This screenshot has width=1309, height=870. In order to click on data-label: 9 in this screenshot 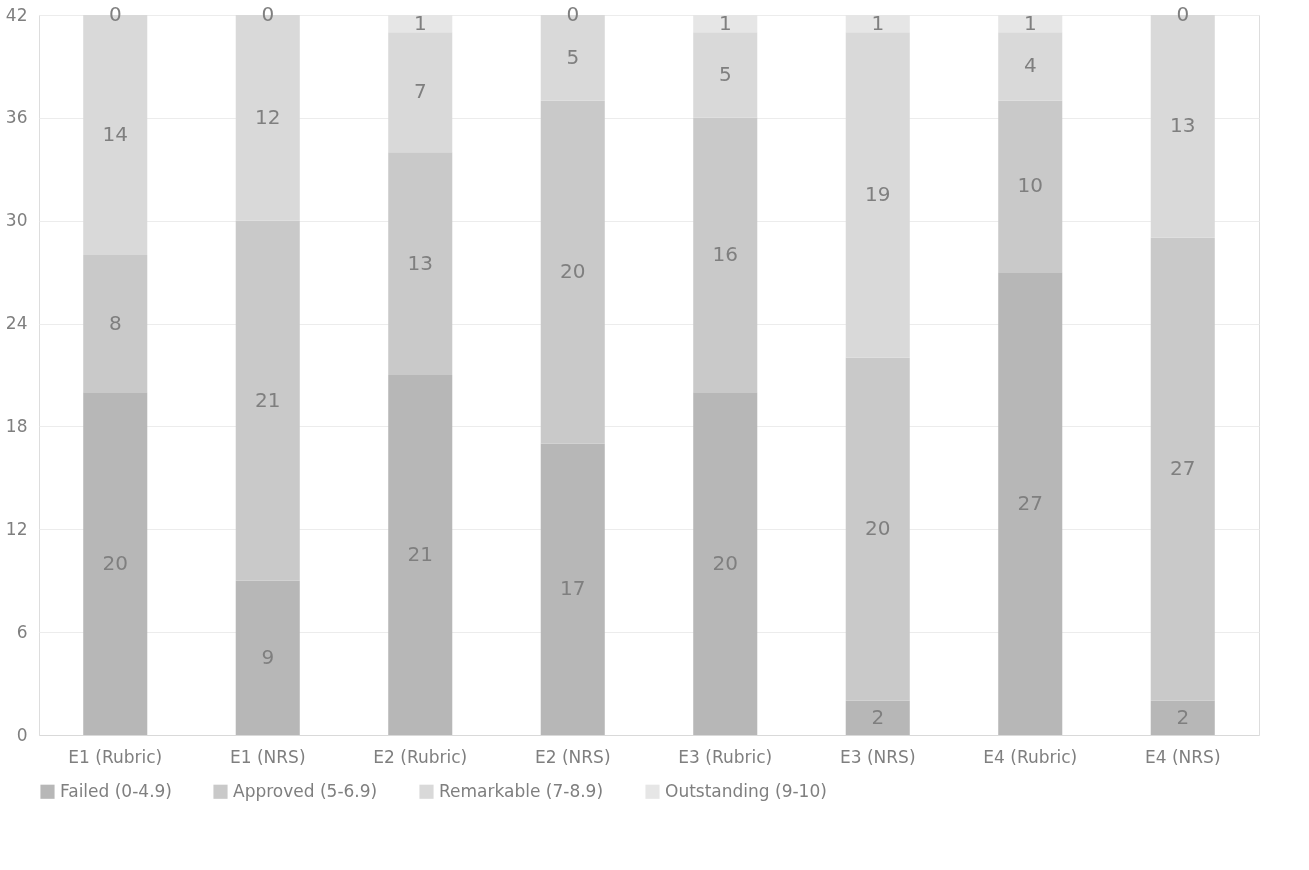, I will do `click(268, 656)`.